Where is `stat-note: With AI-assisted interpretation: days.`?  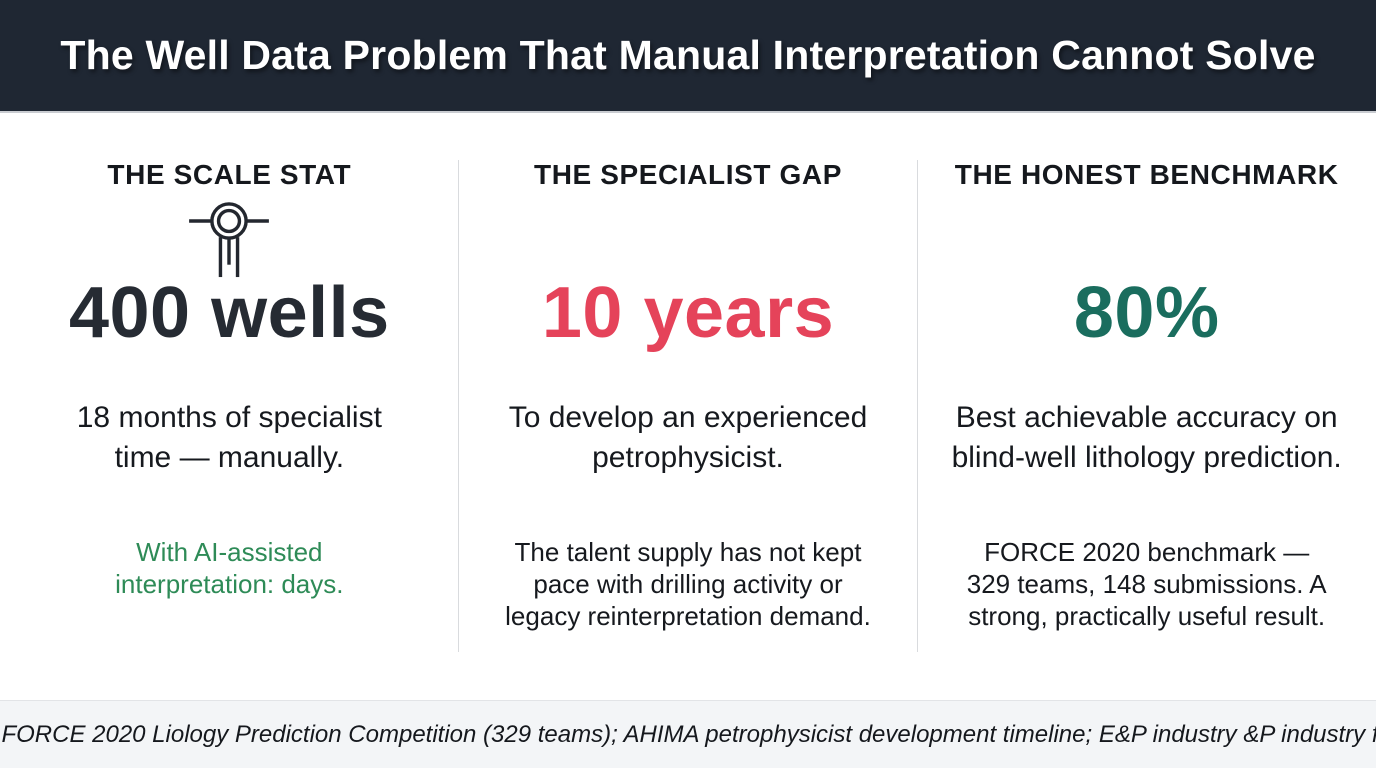
stat-note: With AI-assisted interpretation: days. is located at coordinates (229, 568).